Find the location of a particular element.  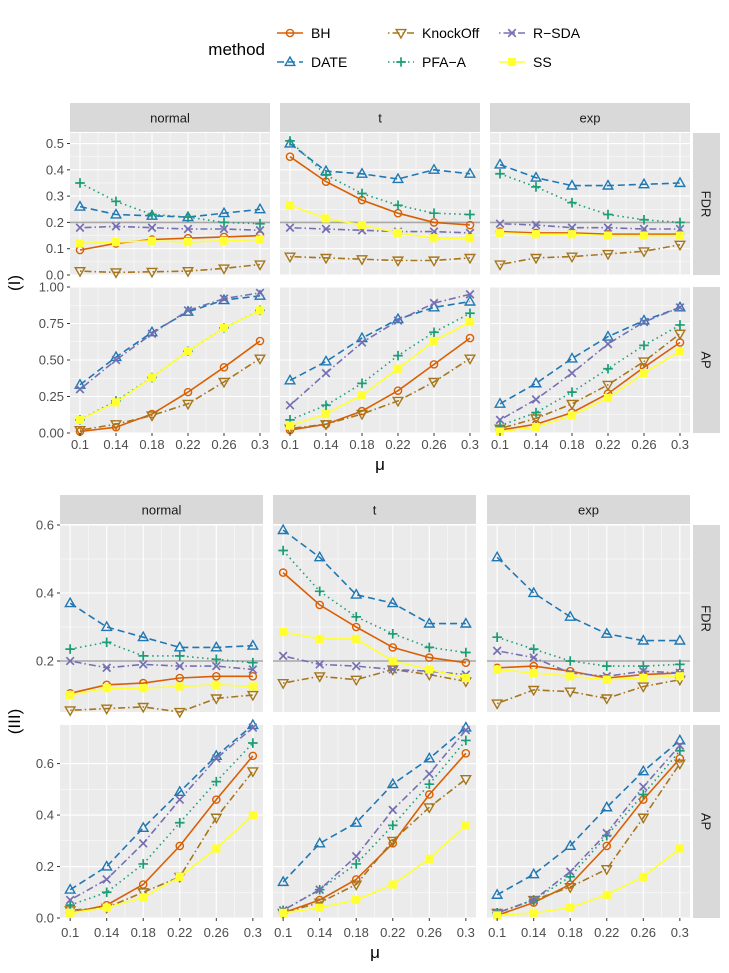

series-line-ss is located at coordinates (588, 674).